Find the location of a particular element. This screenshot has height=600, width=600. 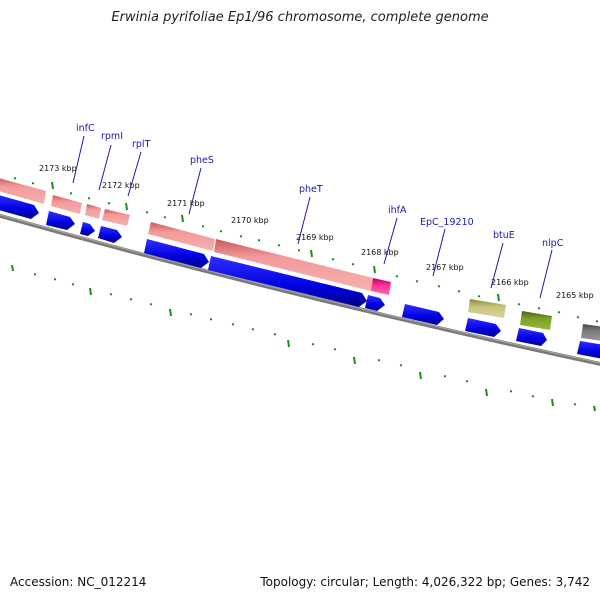

gene-block-rplT is located at coordinates (116, 217).